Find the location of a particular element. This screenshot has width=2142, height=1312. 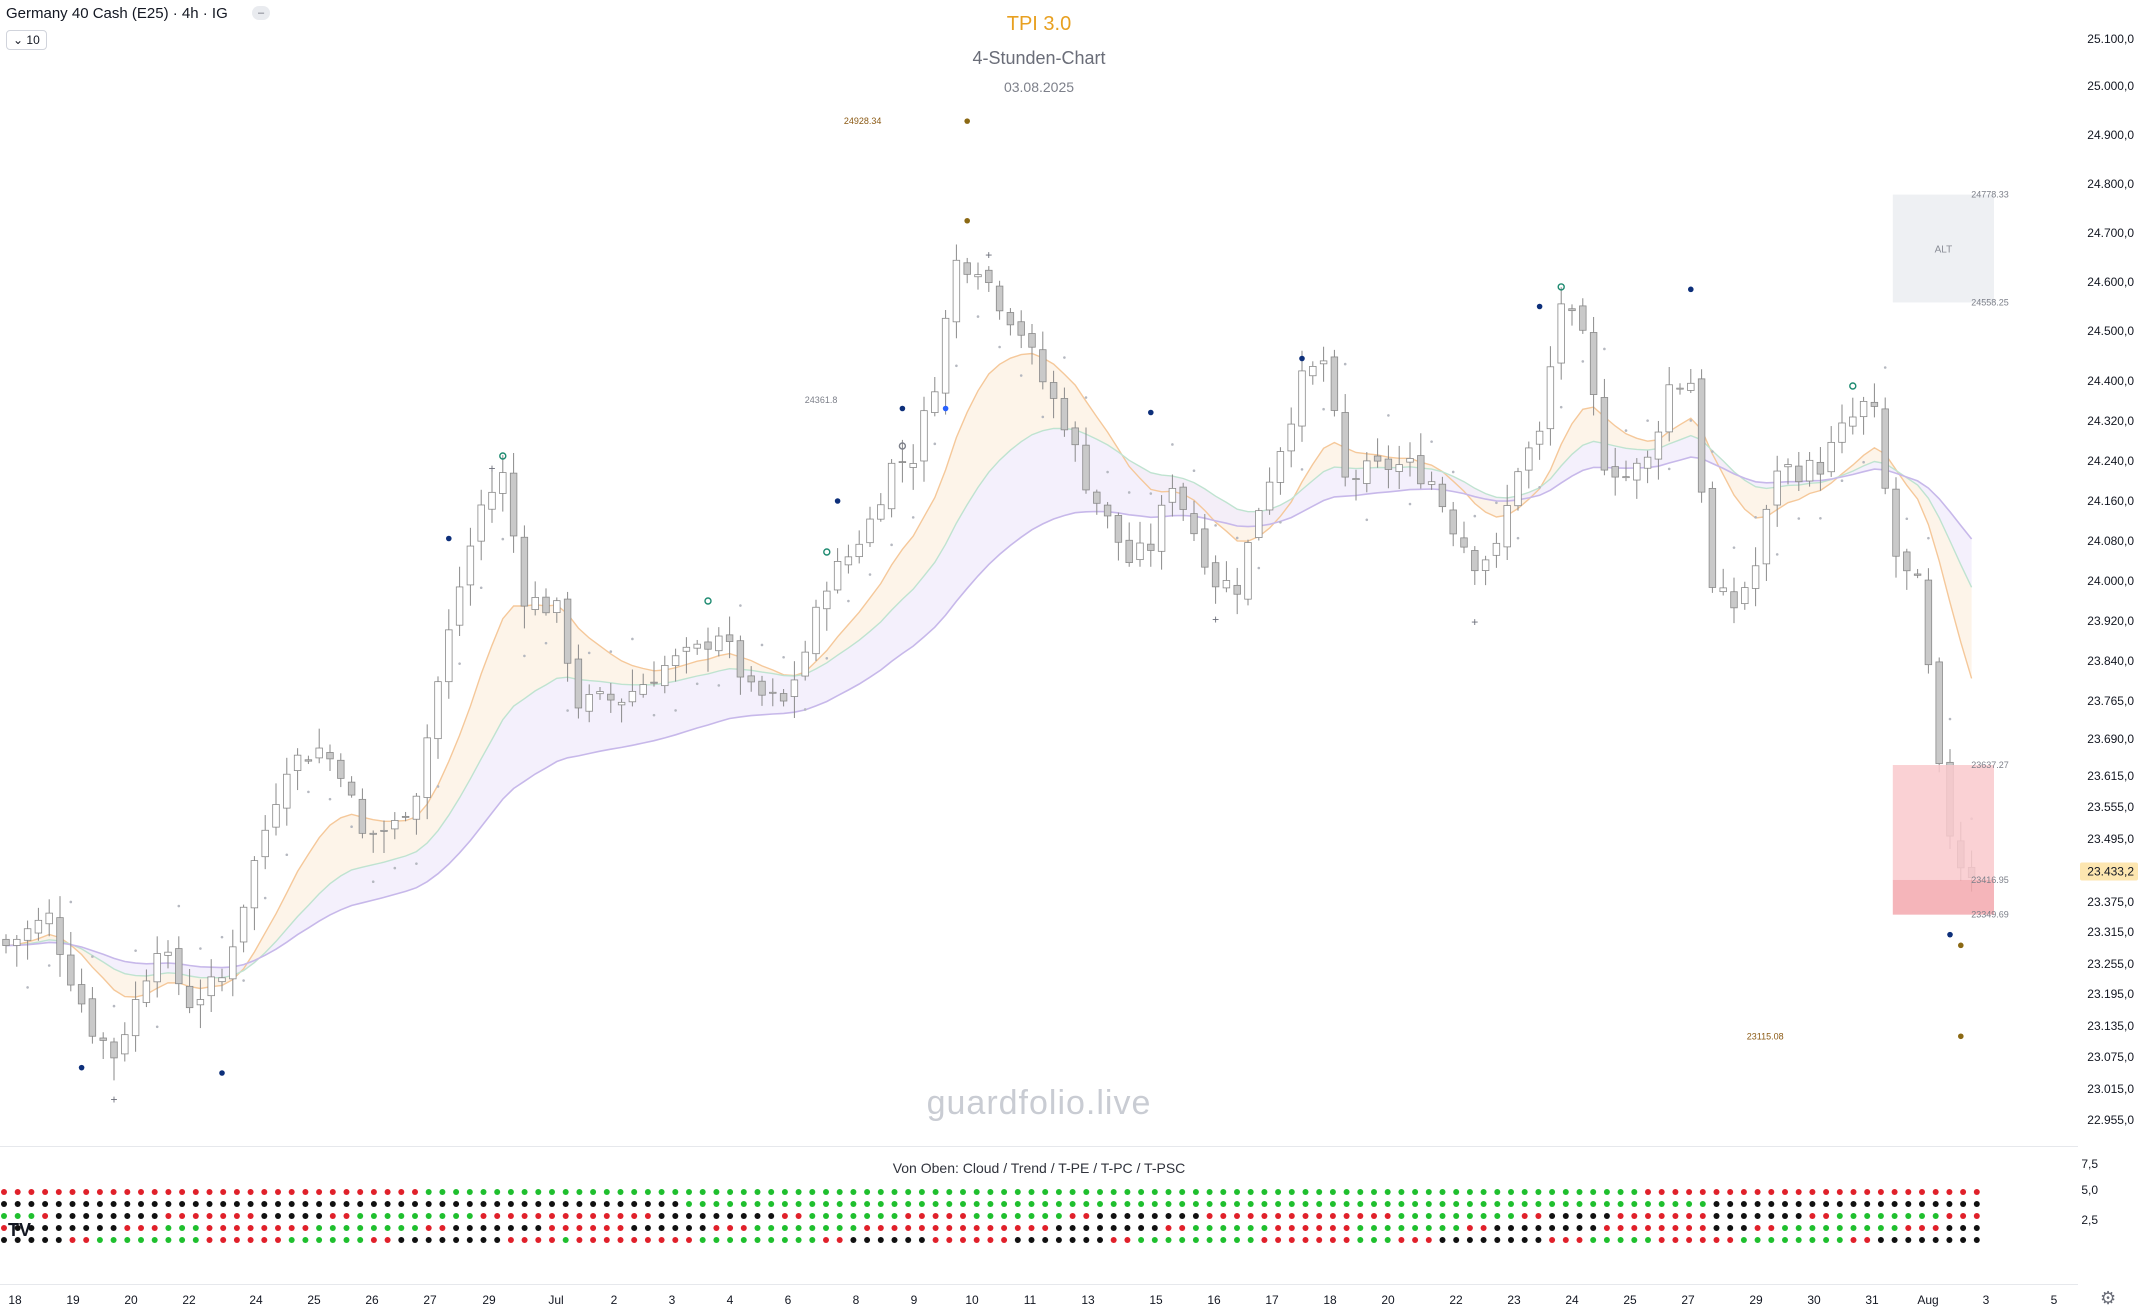

pane-separator is located at coordinates (1039, 1146).